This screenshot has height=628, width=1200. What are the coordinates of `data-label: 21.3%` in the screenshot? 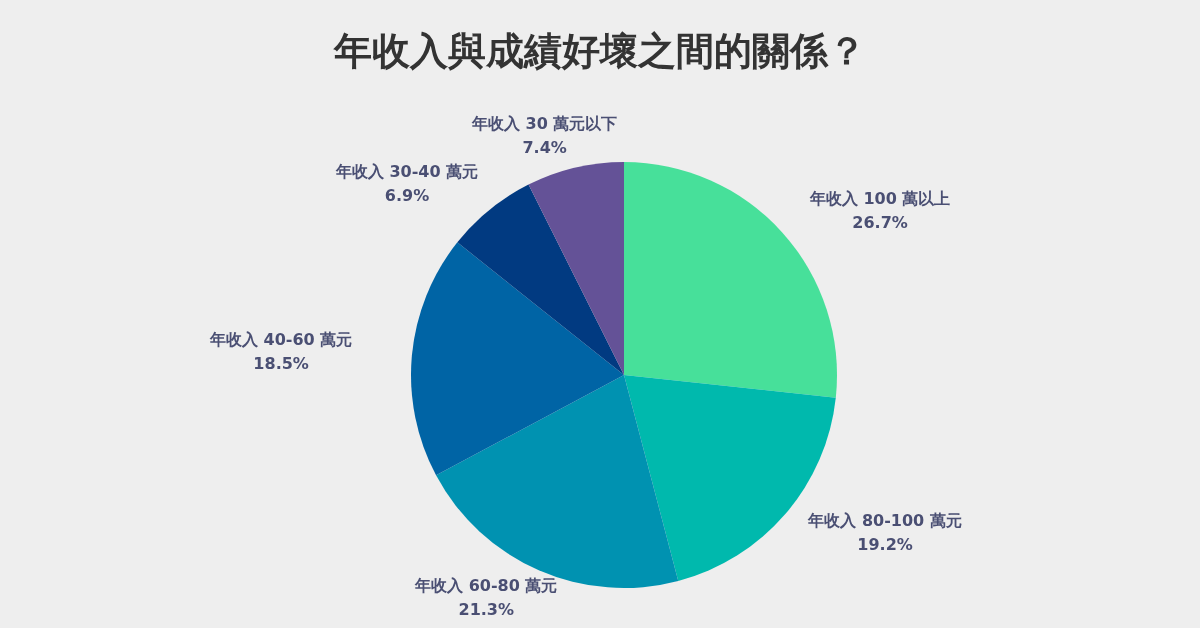 It's located at (486, 609).